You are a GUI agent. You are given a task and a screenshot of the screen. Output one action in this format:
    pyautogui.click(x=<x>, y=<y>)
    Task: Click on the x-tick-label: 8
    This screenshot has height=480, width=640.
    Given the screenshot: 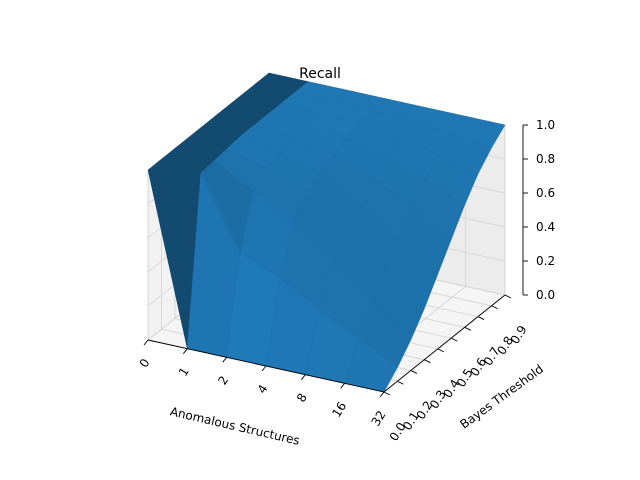 What is the action you would take?
    pyautogui.click(x=302, y=398)
    